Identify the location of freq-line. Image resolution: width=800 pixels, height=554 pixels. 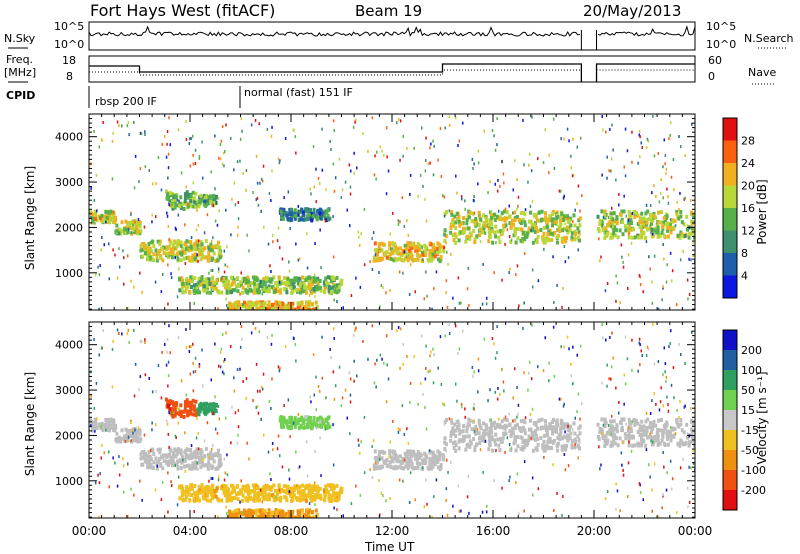
(392, 72).